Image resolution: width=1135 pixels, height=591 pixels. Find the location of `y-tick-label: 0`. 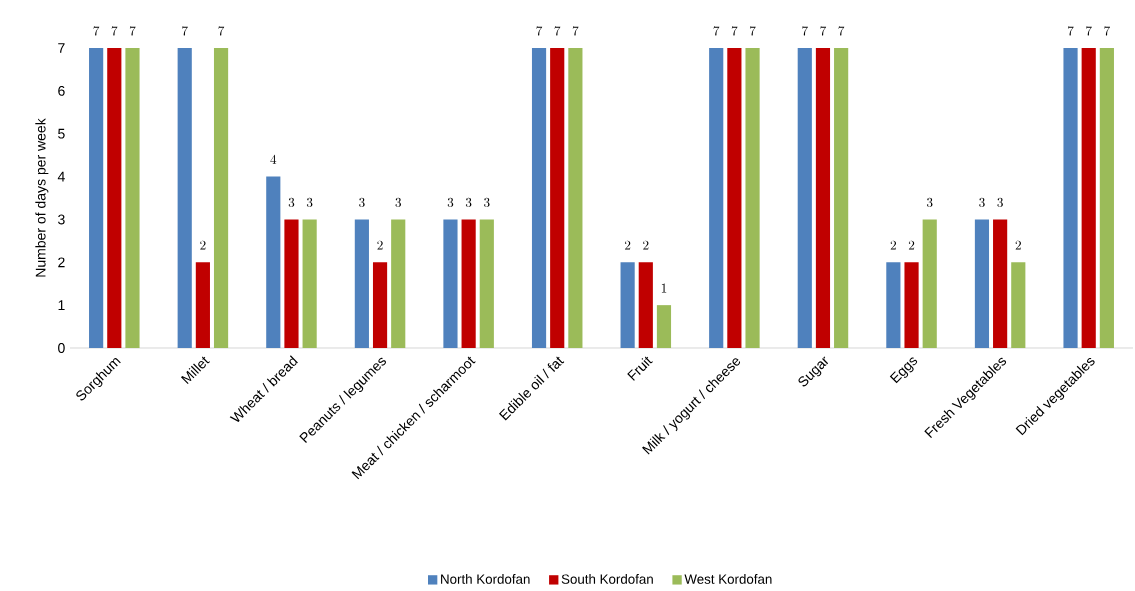

y-tick-label: 0 is located at coordinates (61, 348).